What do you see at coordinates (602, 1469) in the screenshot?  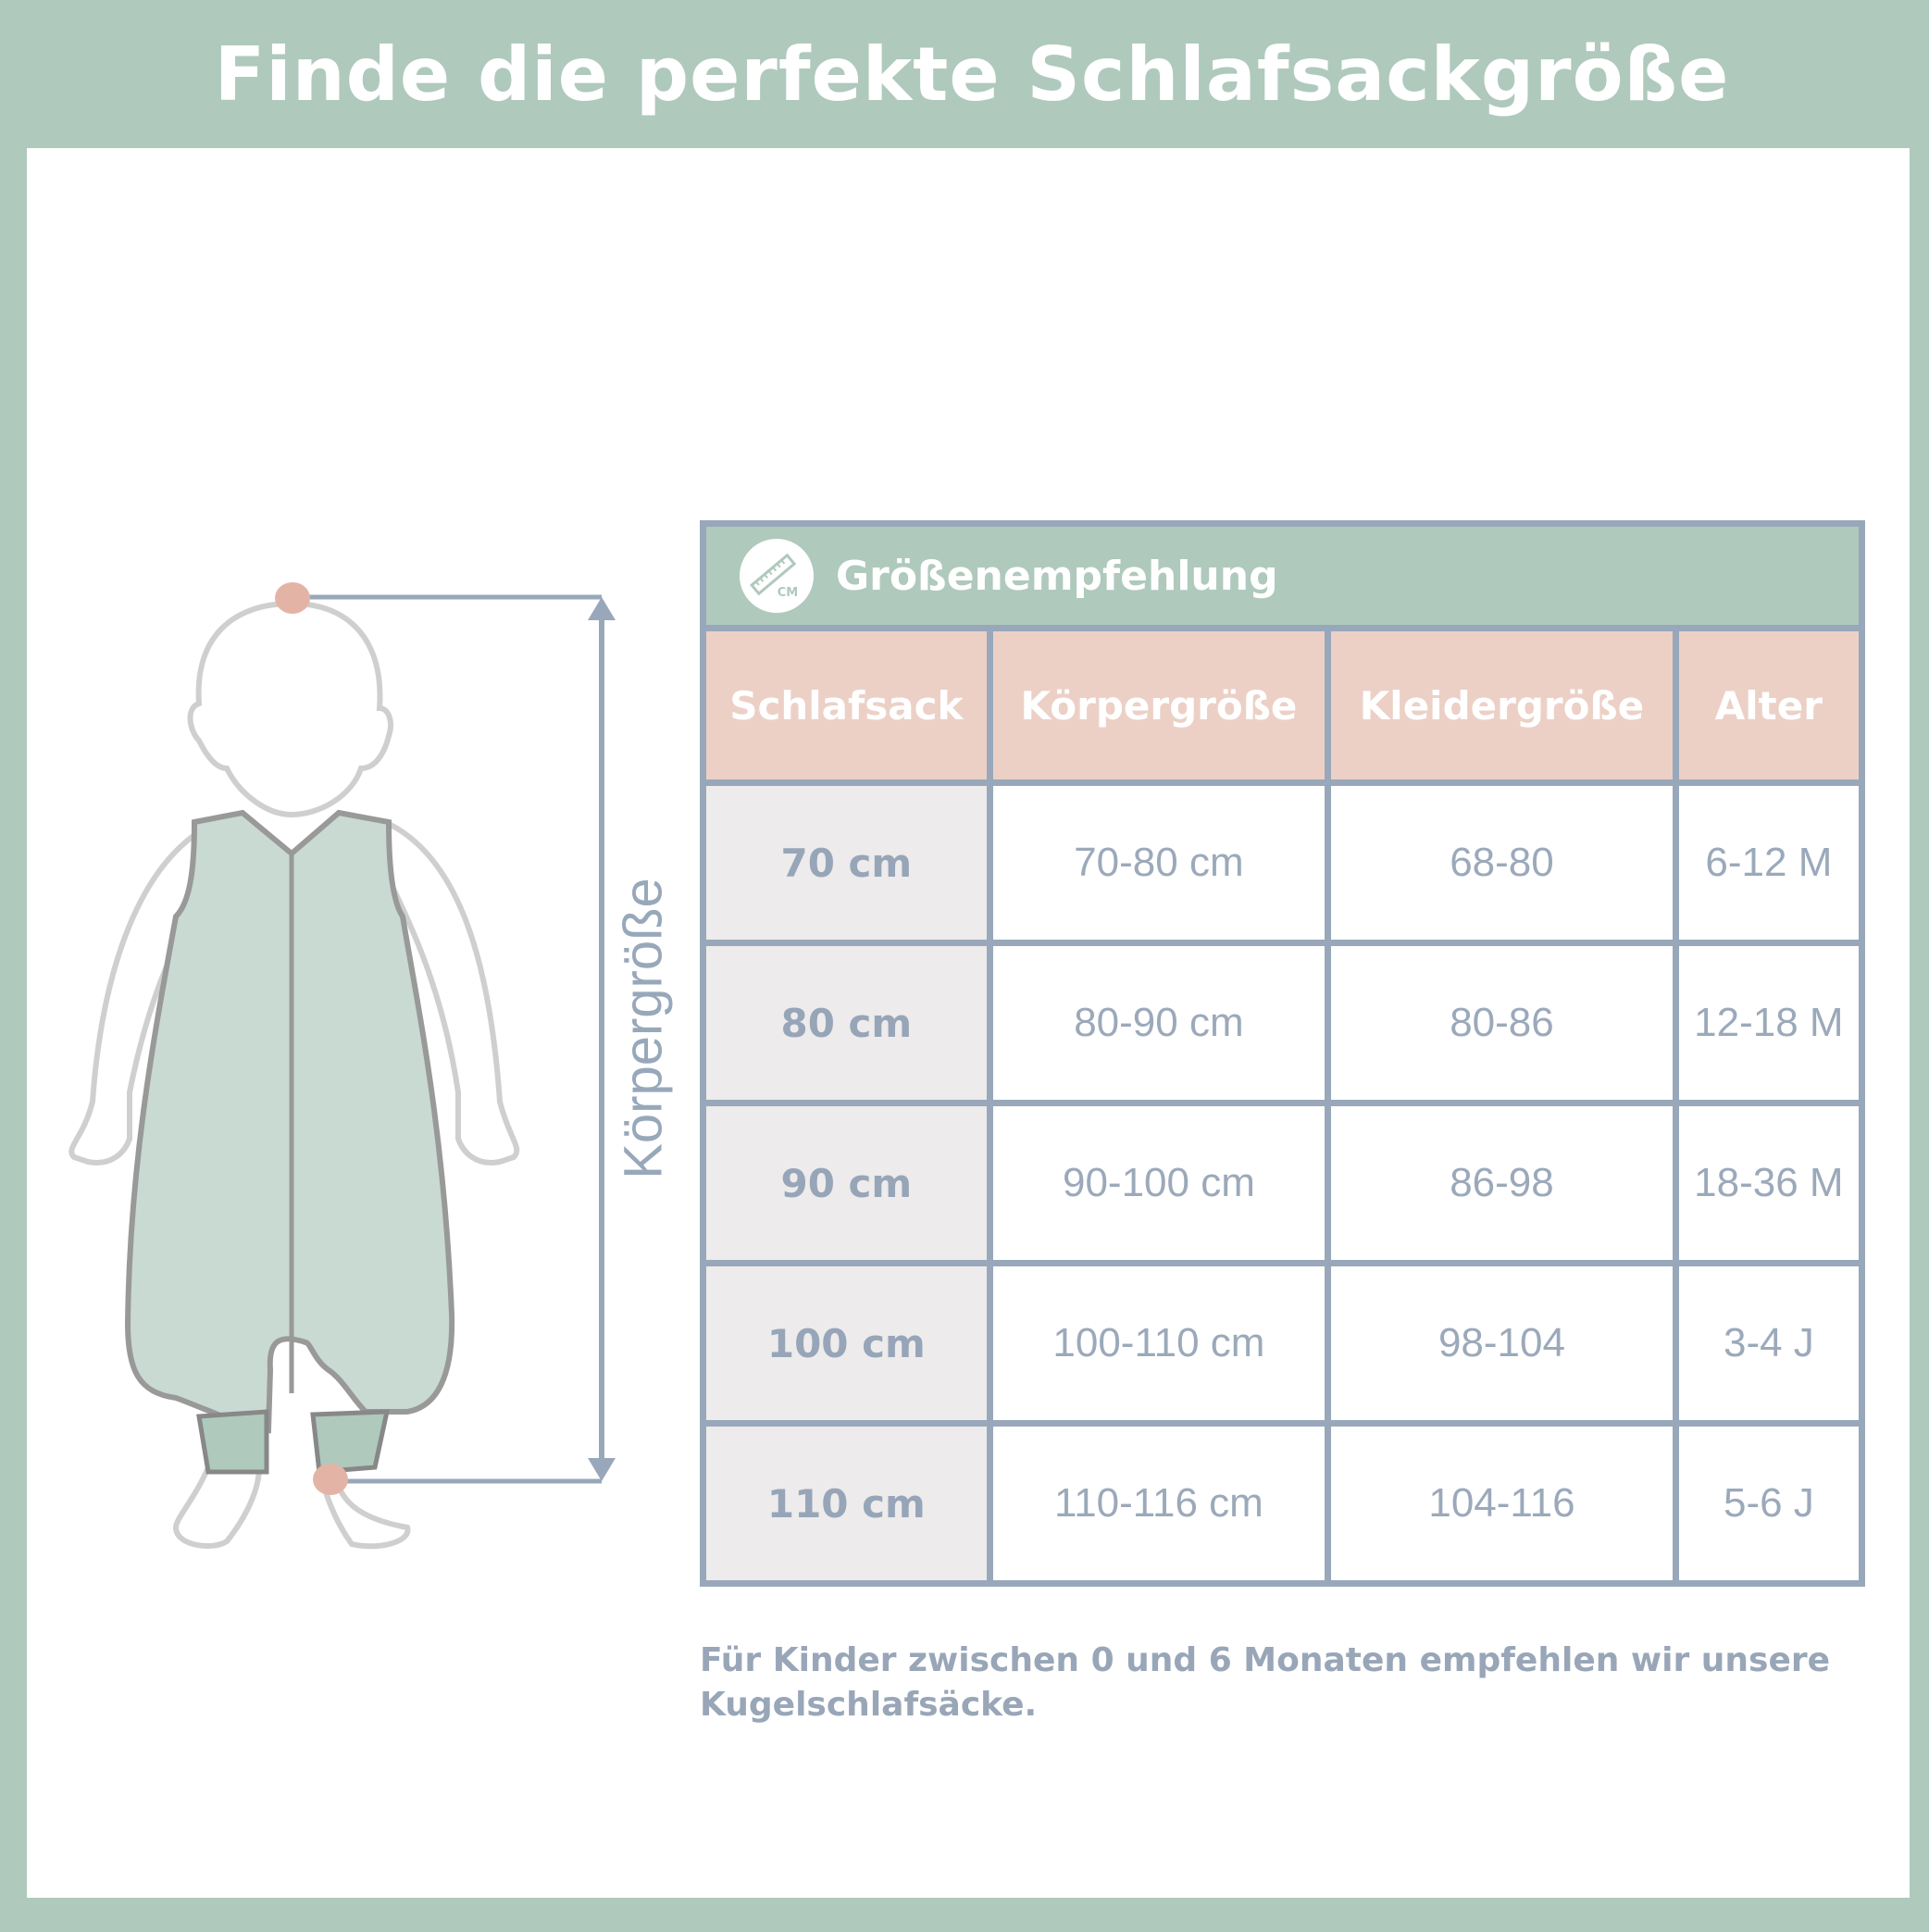 I see `arrow-down-icon` at bounding box center [602, 1469].